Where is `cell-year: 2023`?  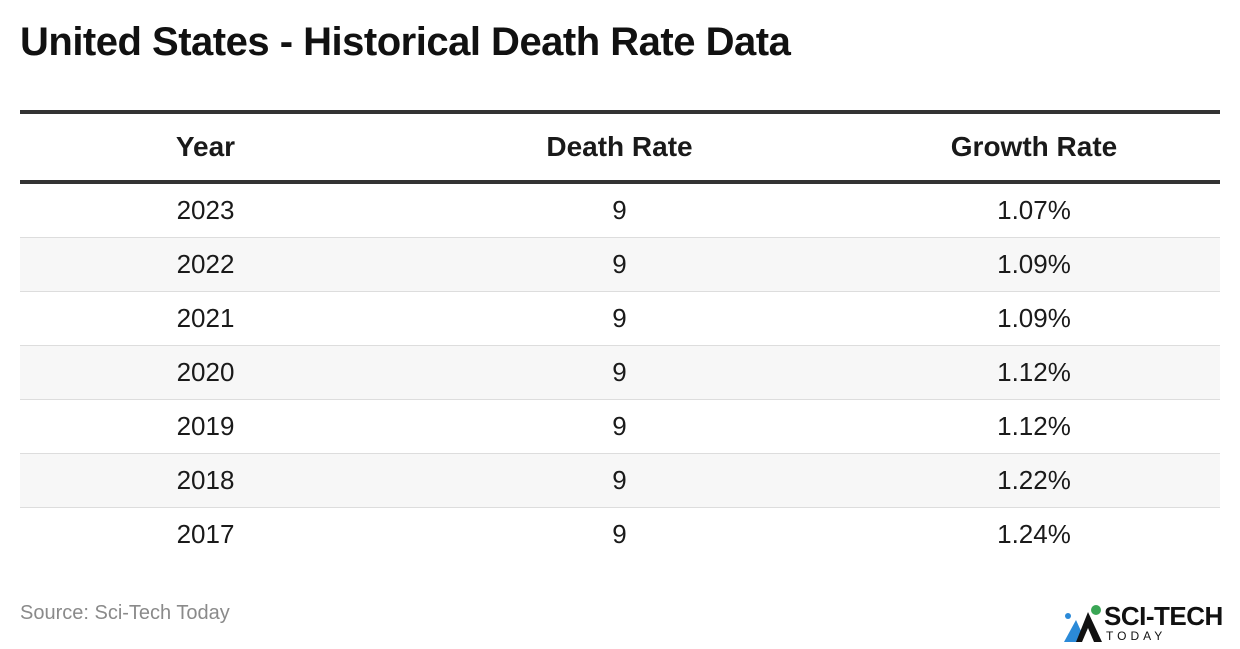
cell-year: 2023 is located at coordinates (205, 210).